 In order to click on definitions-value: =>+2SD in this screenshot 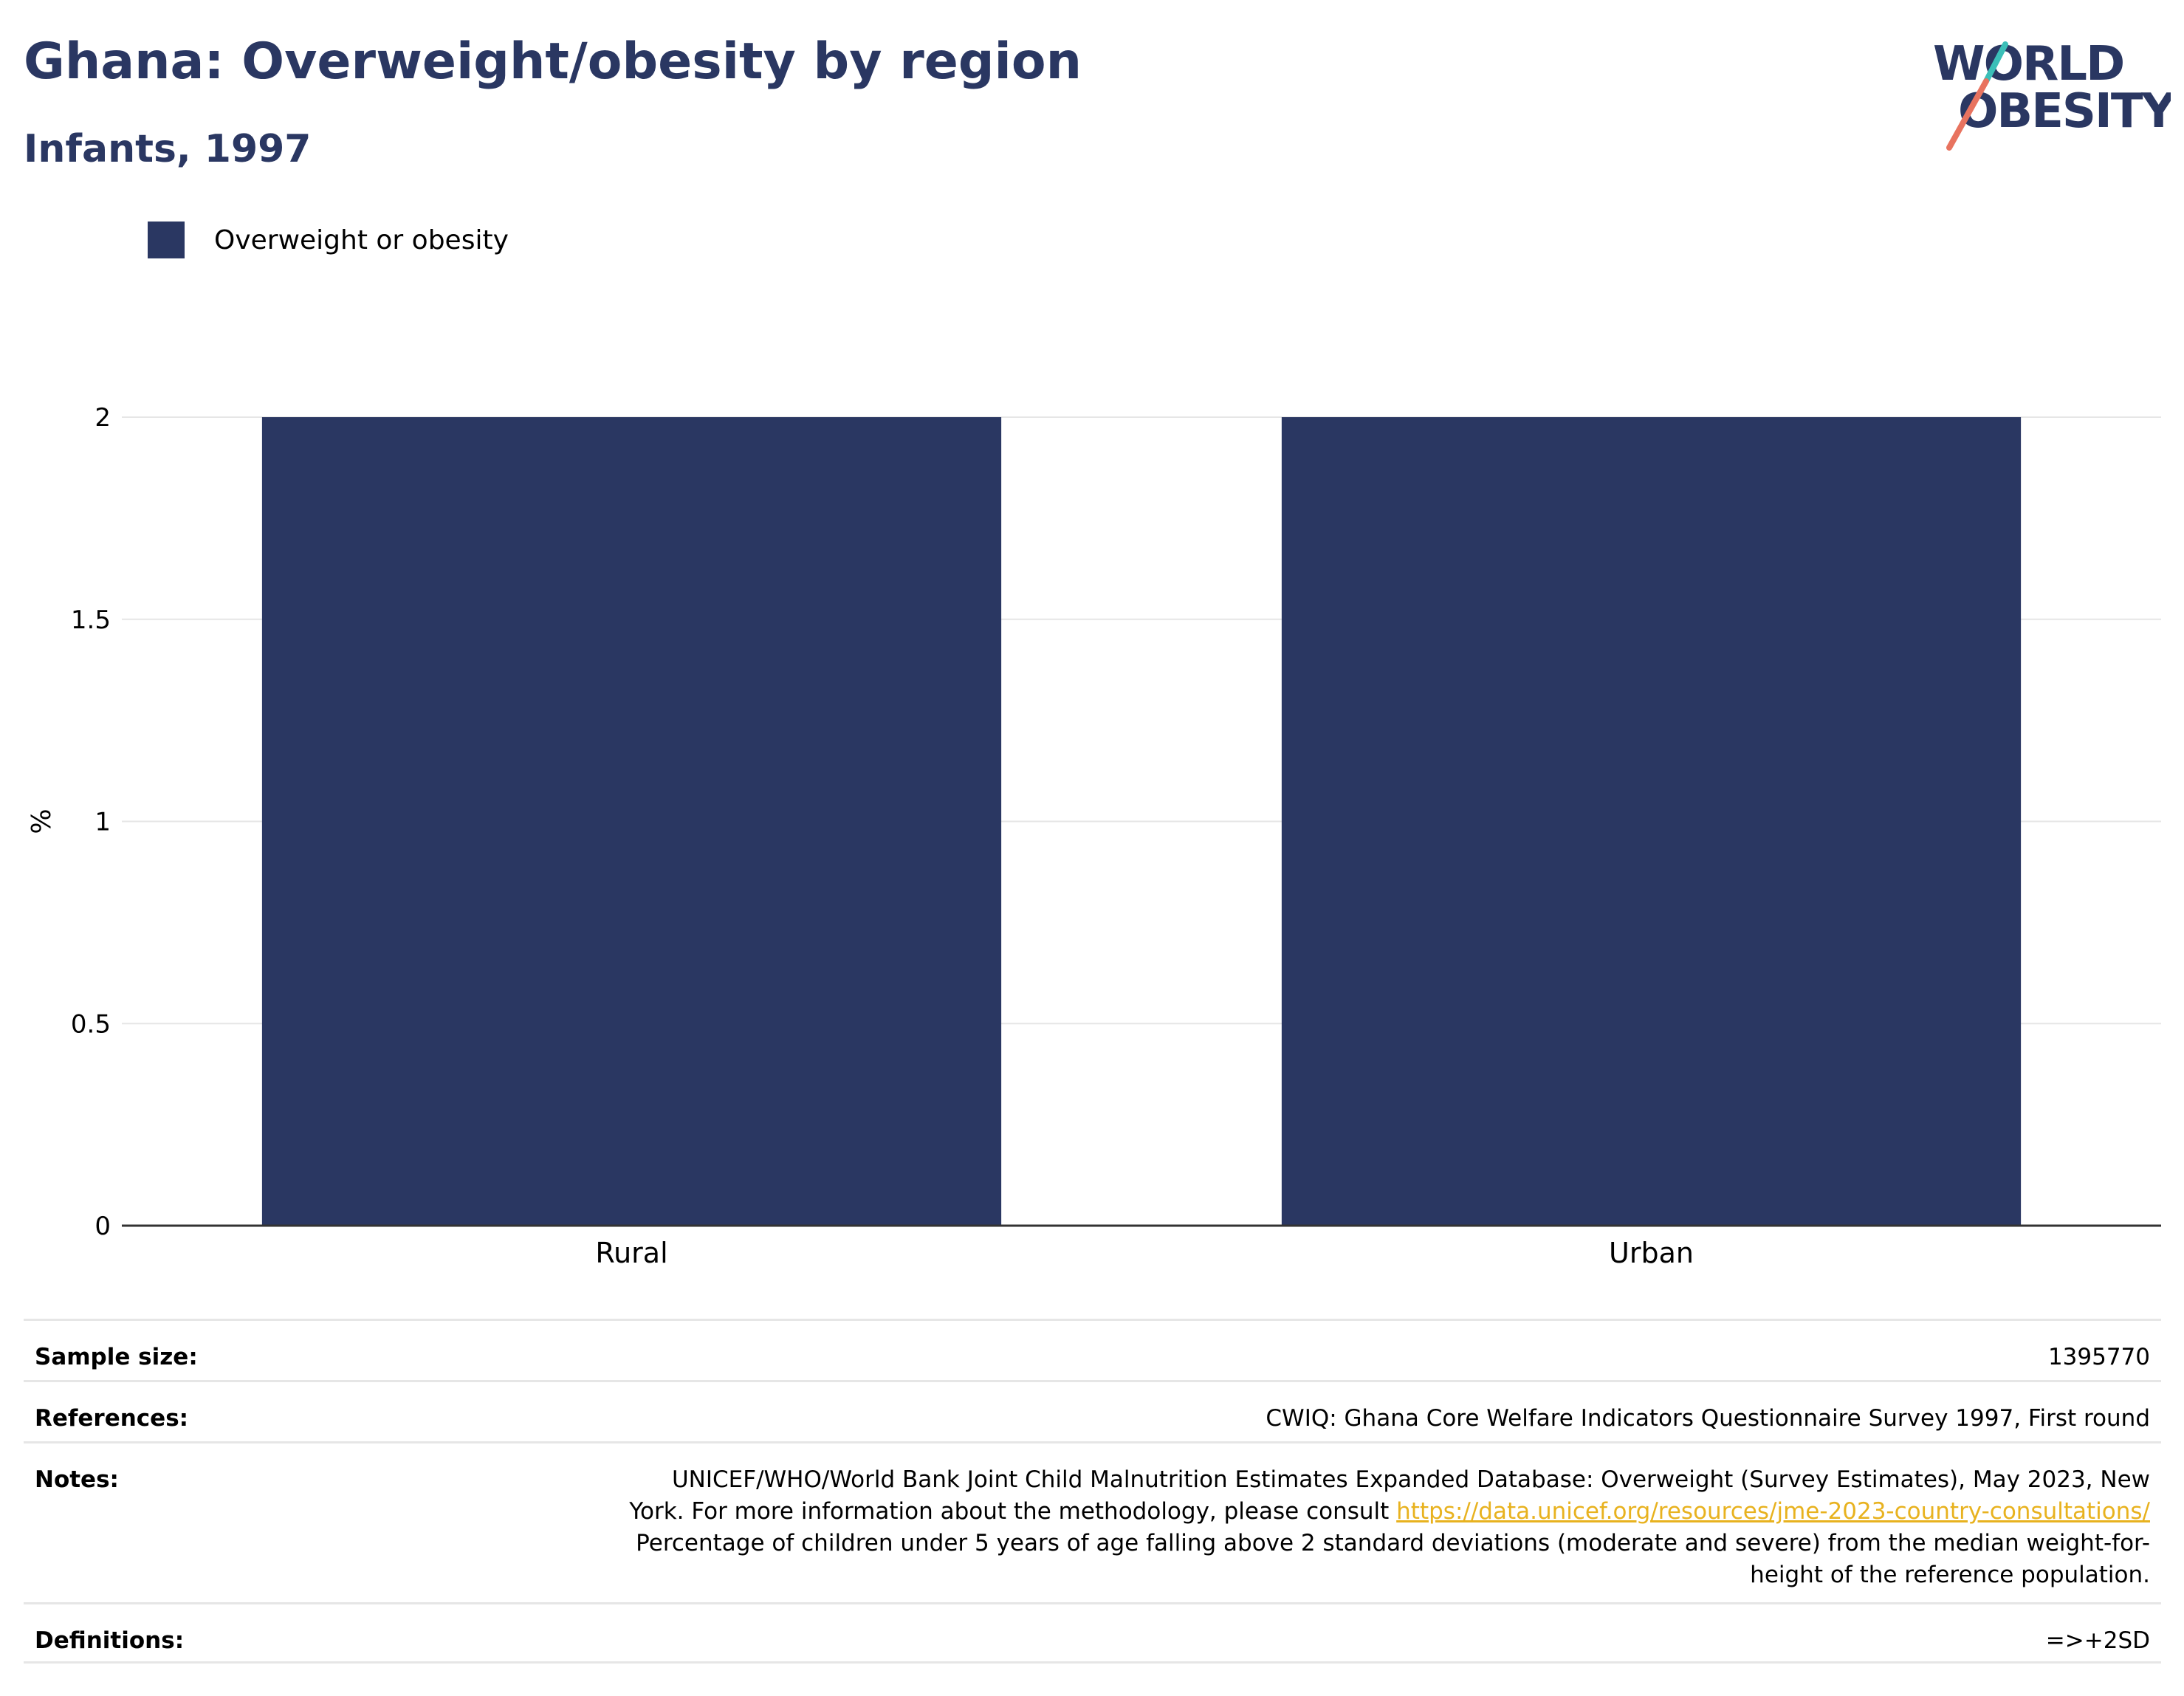, I will do `click(2097, 1641)`.